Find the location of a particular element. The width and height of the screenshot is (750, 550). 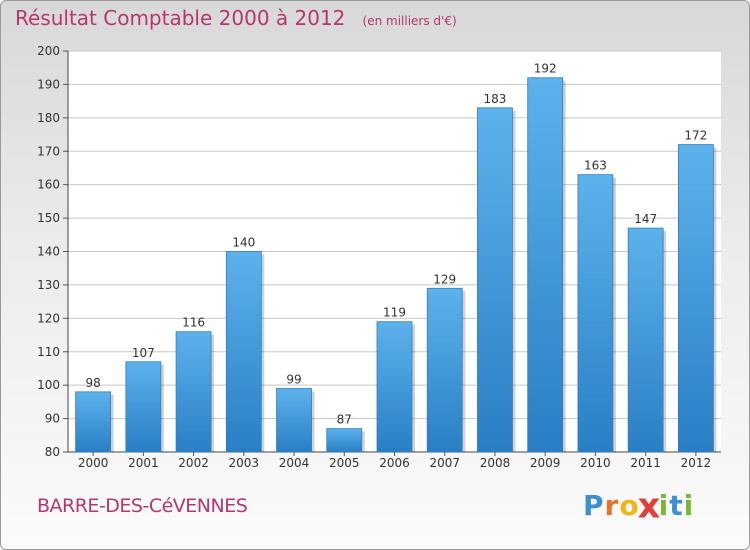

x-tick-label: 2009 is located at coordinates (545, 463).